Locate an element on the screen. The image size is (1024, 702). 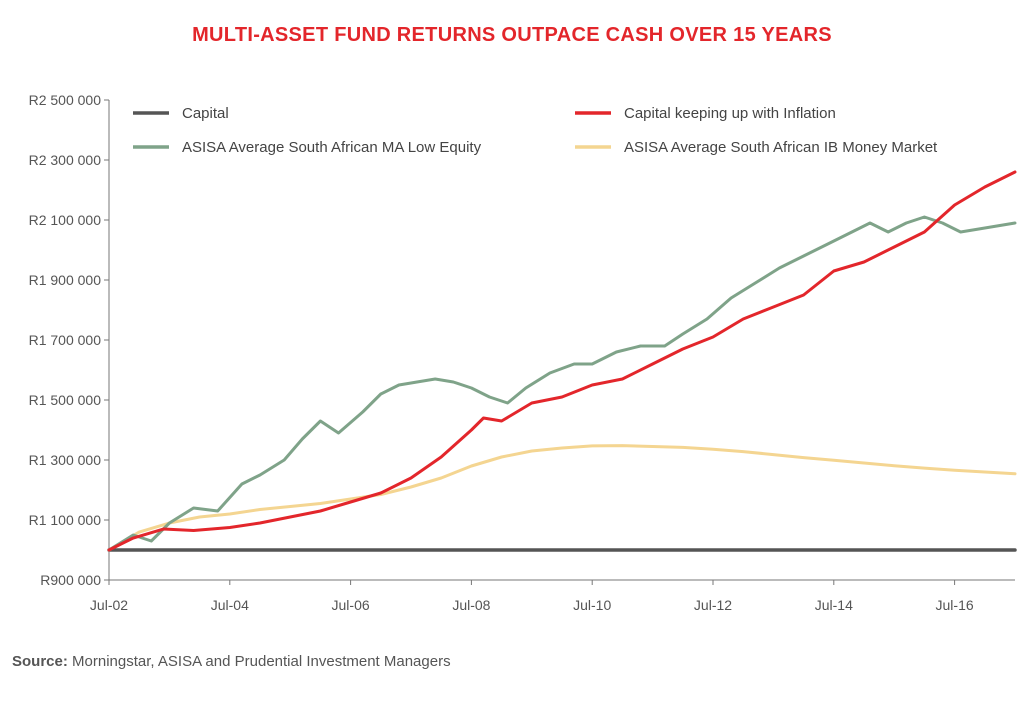
x-tick-label: Jul-12 is located at coordinates (713, 605).